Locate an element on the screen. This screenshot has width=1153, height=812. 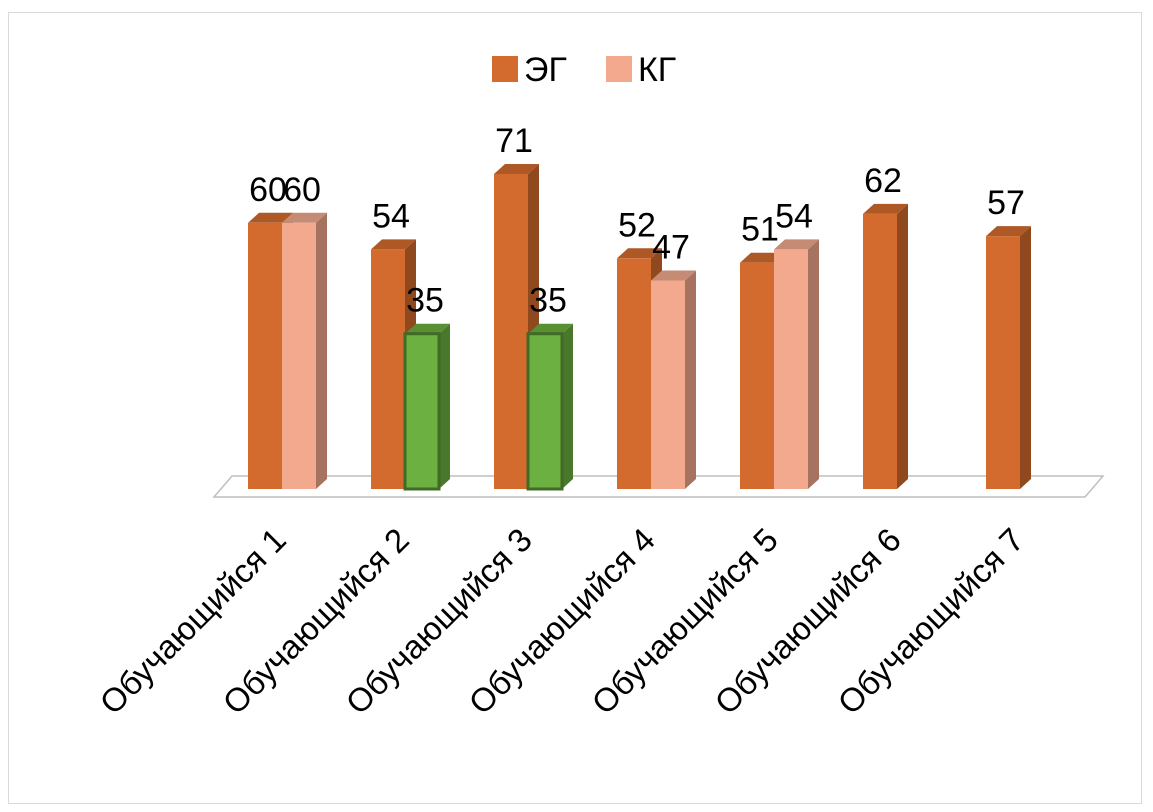
bar-кг-3 is located at coordinates (549, 407).